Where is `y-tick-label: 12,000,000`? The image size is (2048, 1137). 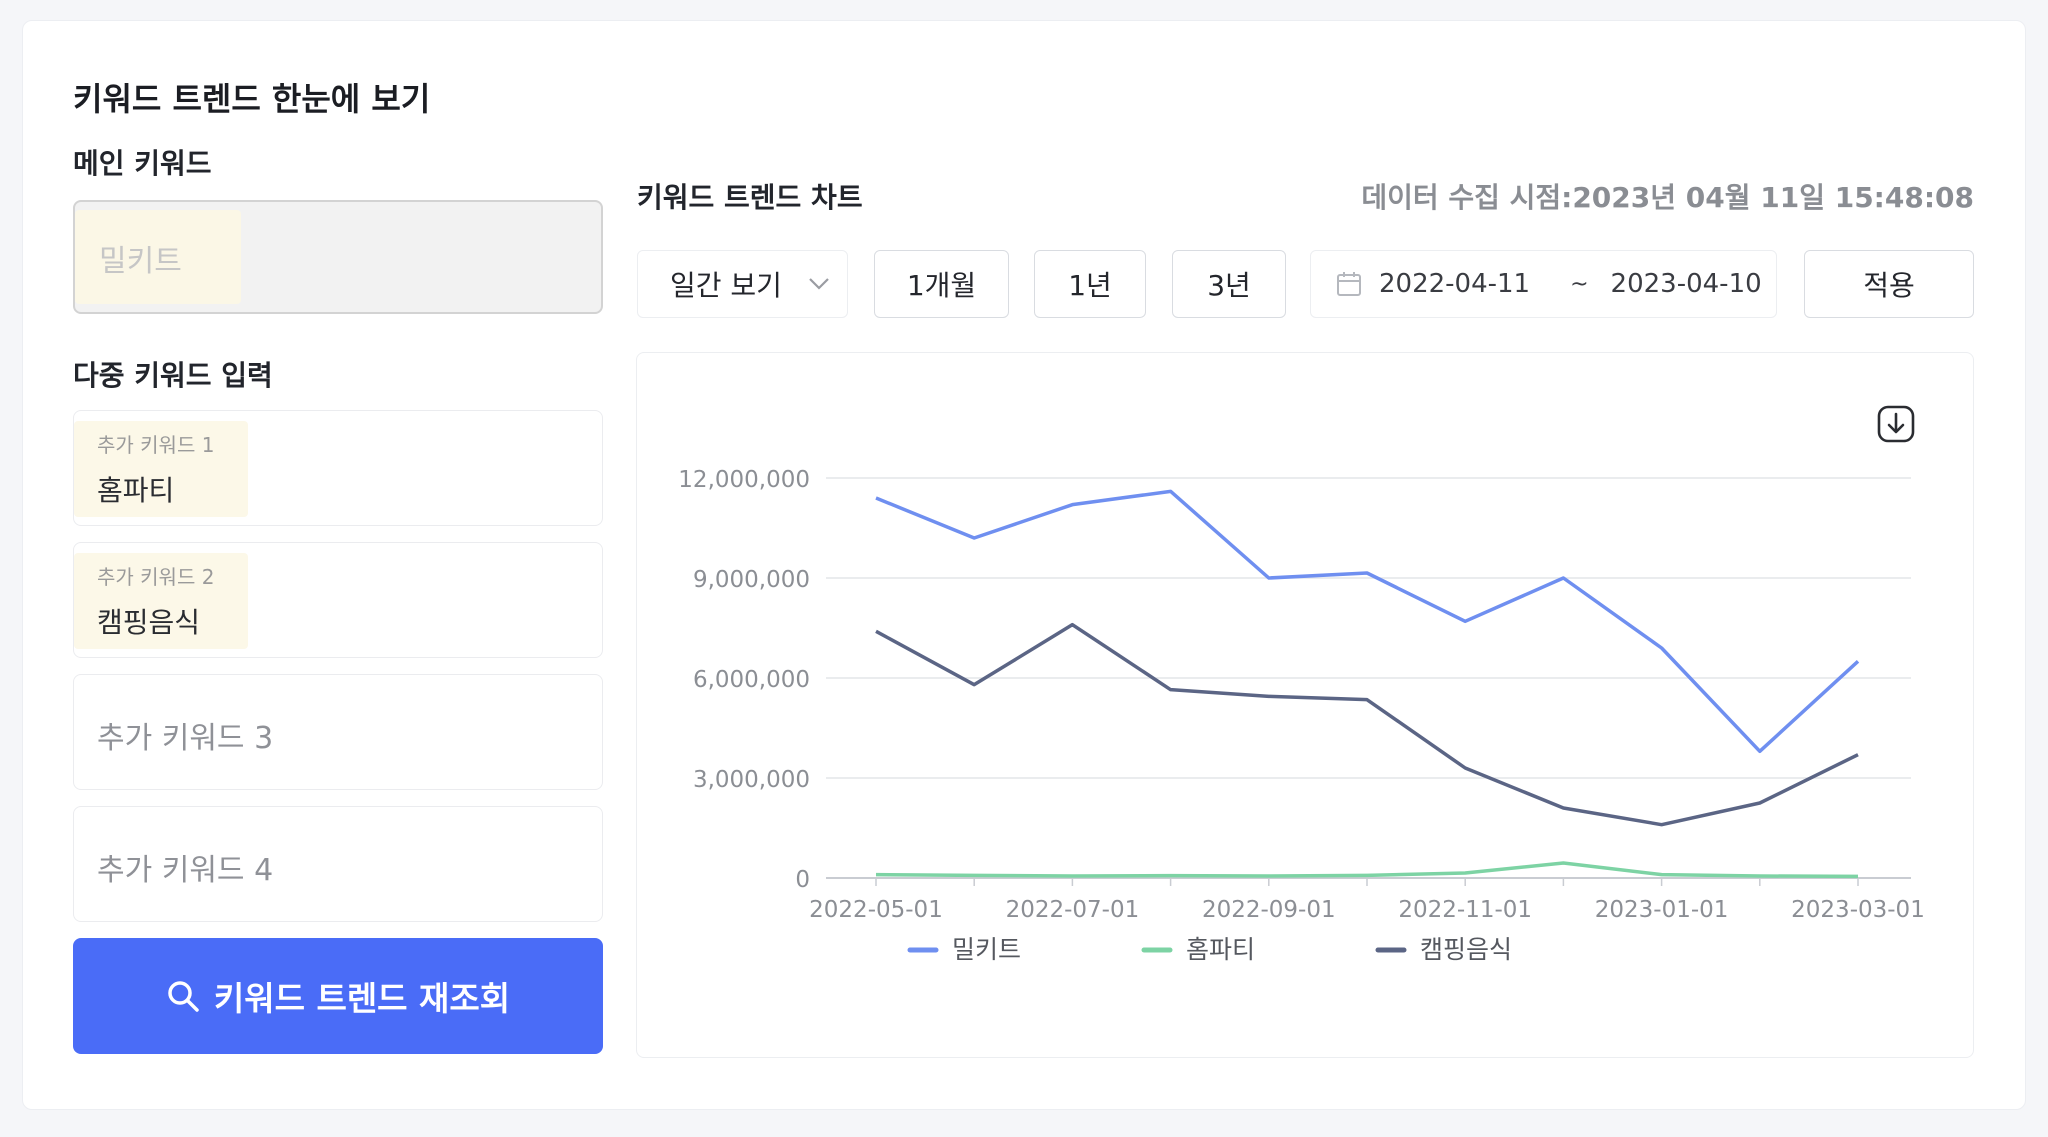
y-tick-label: 12,000,000 is located at coordinates (744, 480).